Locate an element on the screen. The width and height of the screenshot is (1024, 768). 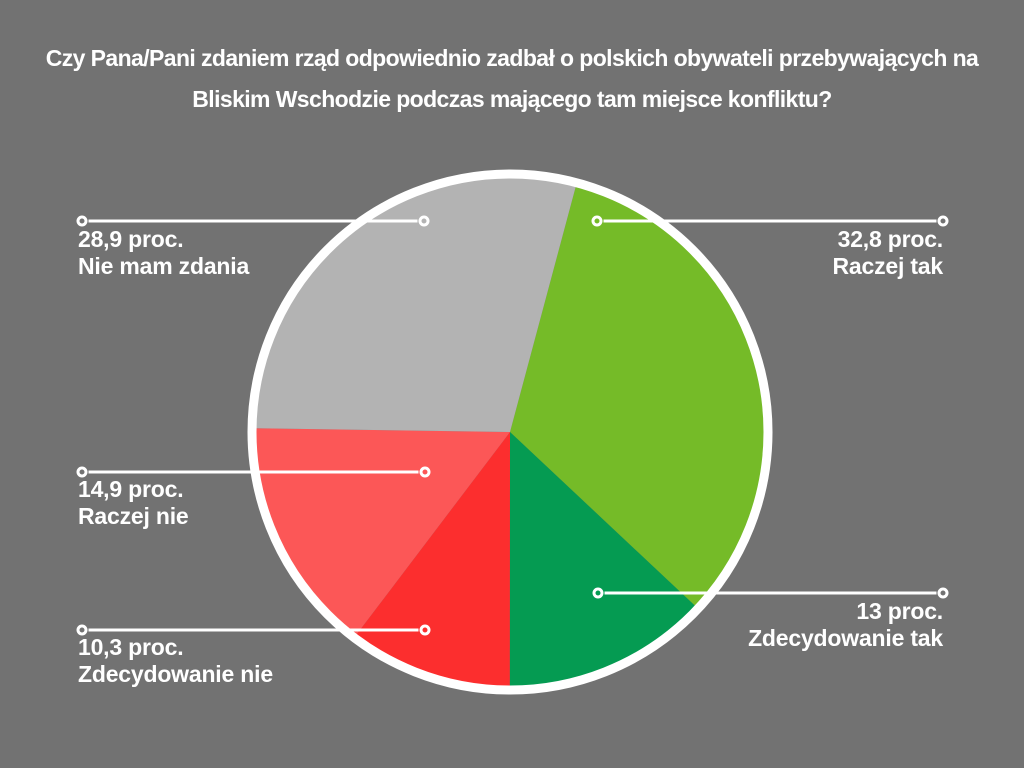
callout-zdecydowanie-nie: 10,3 proc. Zdecydowanie nie is located at coordinates (175, 661).